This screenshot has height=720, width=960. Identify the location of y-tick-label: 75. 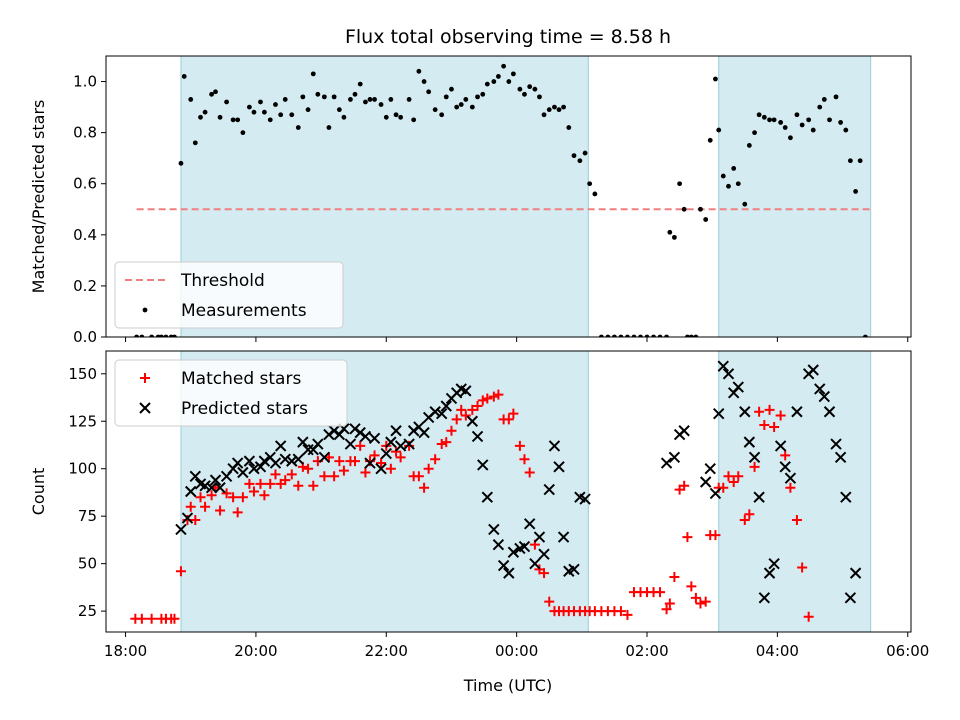
(87, 516).